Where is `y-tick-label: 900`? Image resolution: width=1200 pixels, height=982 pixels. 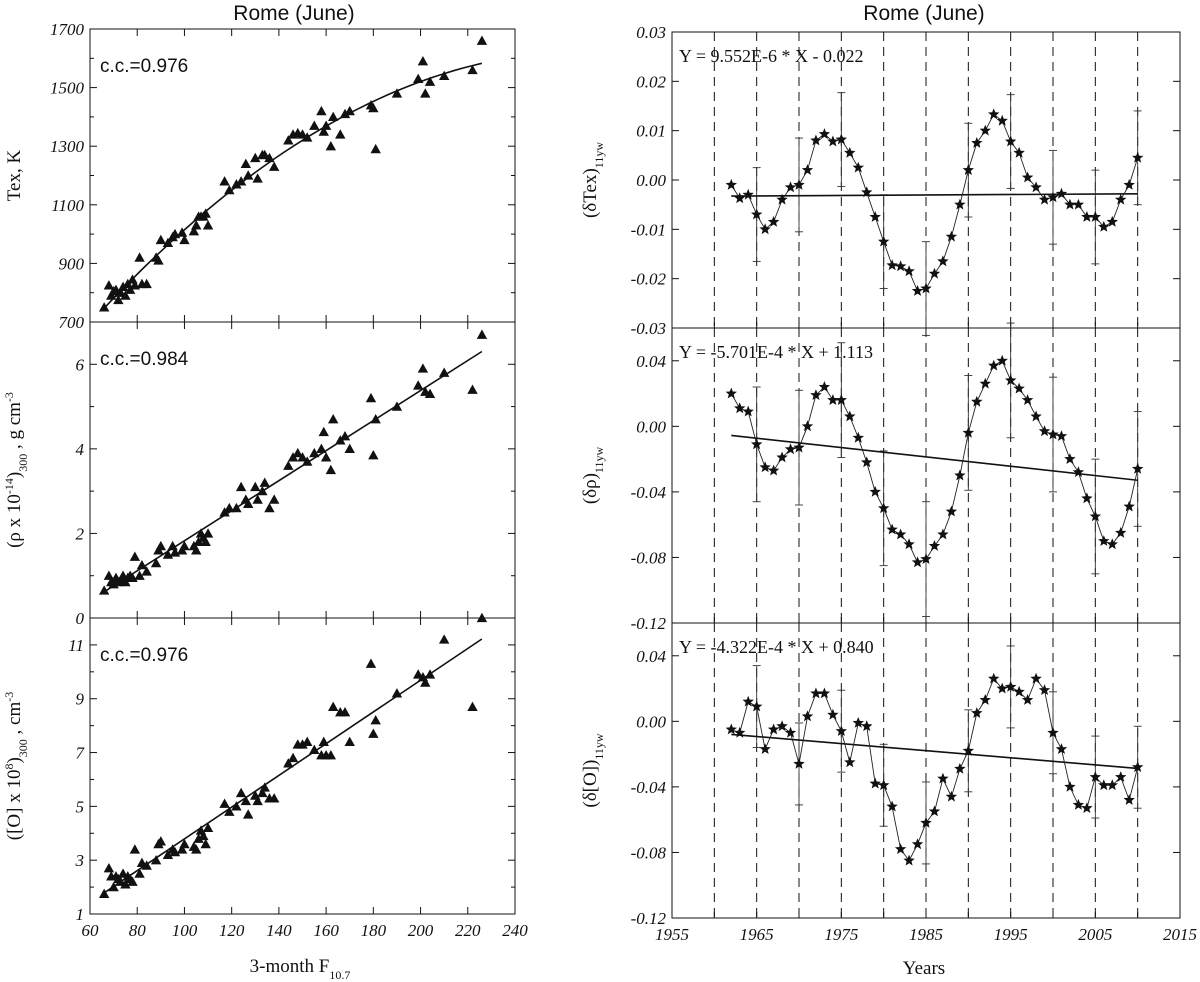
y-tick-label: 900 is located at coordinates (72, 263).